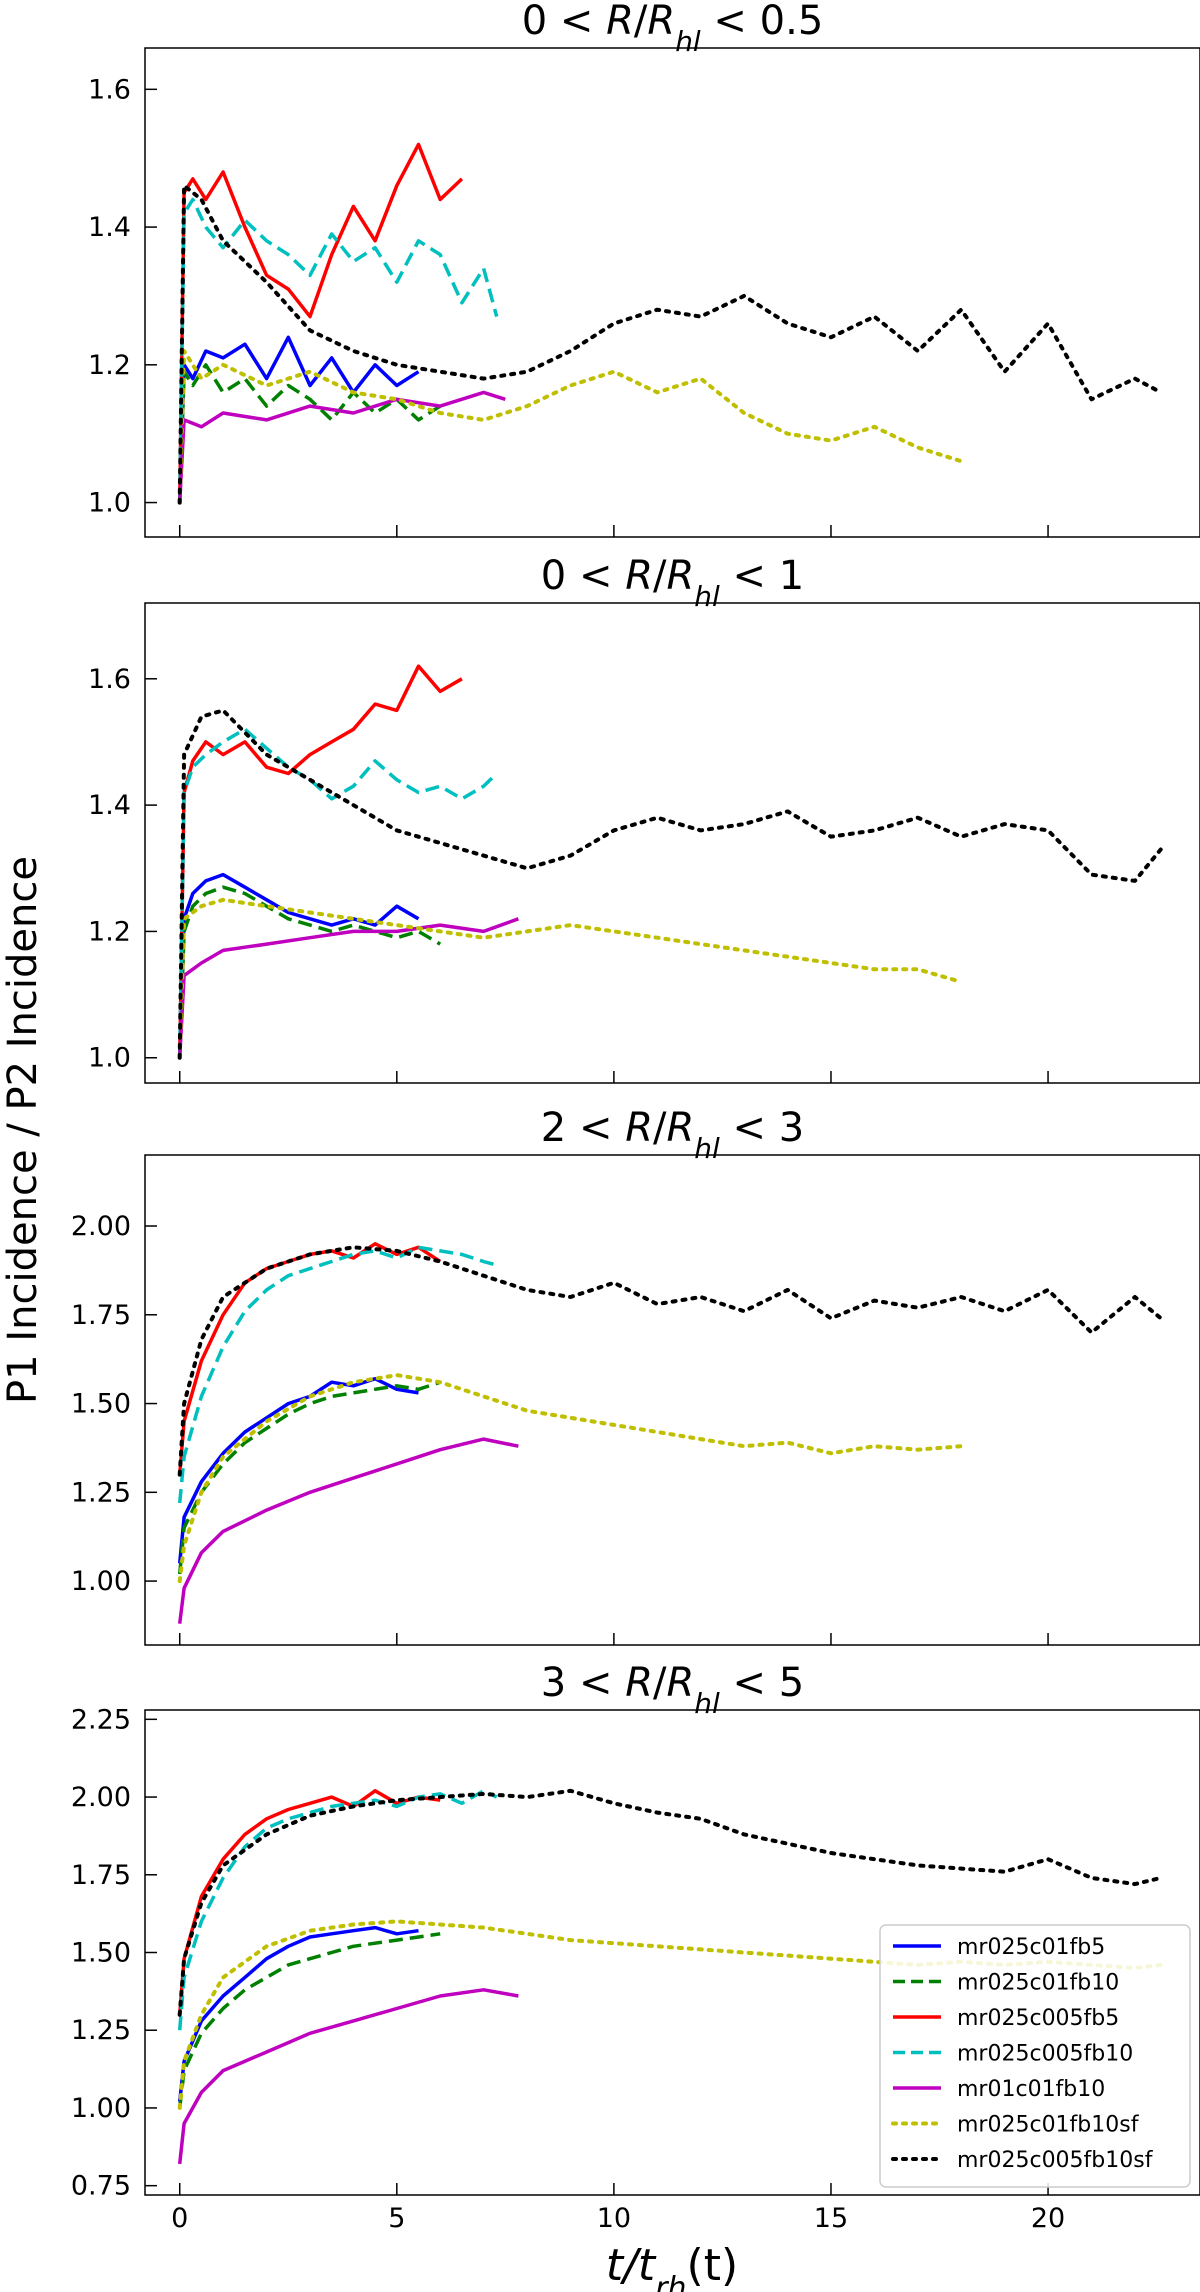  I want to click on y-tick-label: 2.25, so click(101, 1719).